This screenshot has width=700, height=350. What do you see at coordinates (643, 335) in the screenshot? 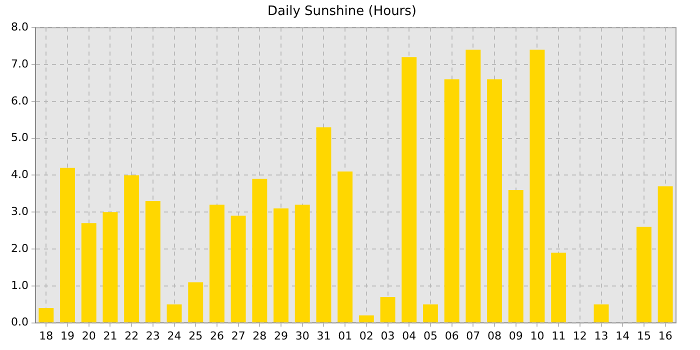
I see `x-tick-label: 15` at bounding box center [643, 335].